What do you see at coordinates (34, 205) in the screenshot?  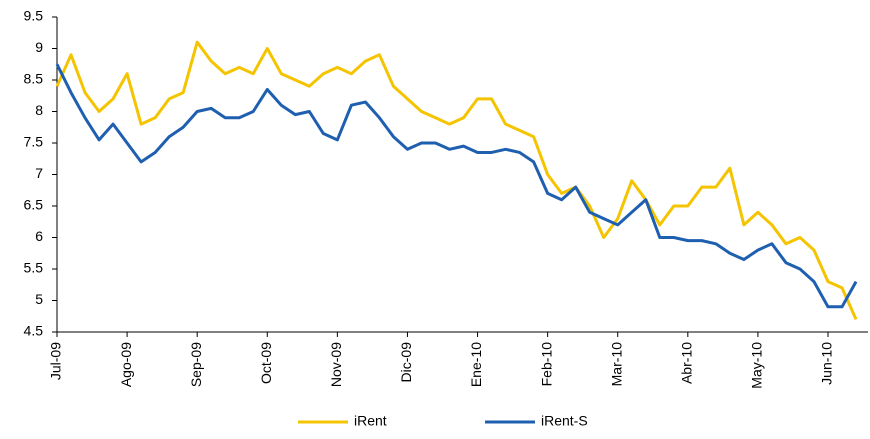 I see `y-tick-label: 6.5` at bounding box center [34, 205].